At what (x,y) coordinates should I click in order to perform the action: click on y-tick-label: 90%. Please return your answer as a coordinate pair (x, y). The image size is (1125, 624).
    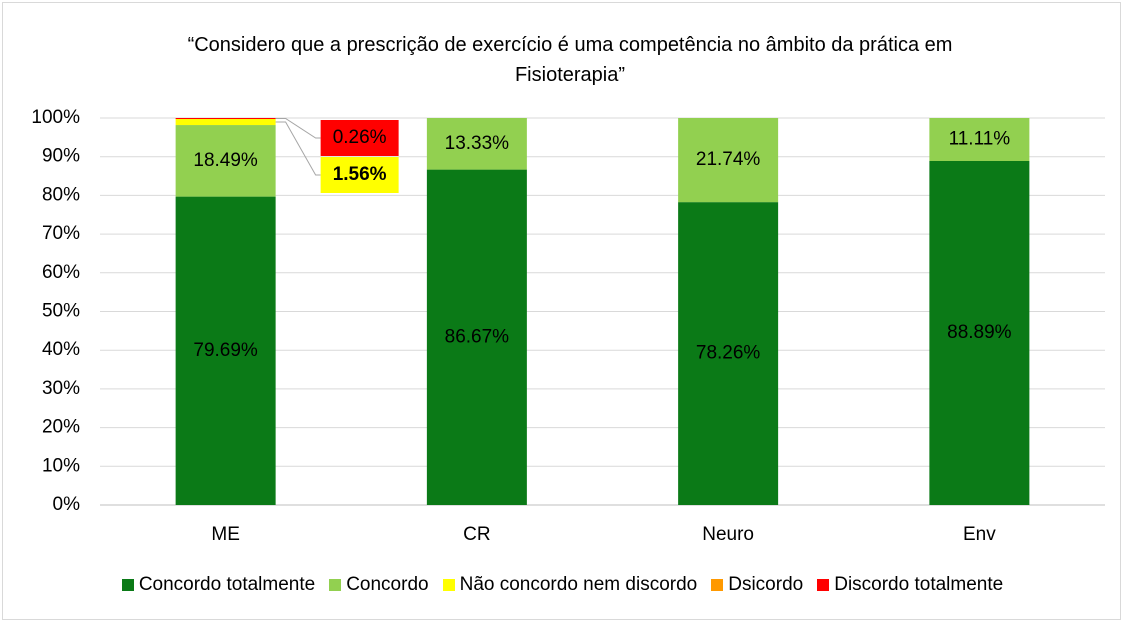
    Looking at the image, I should click on (61, 156).